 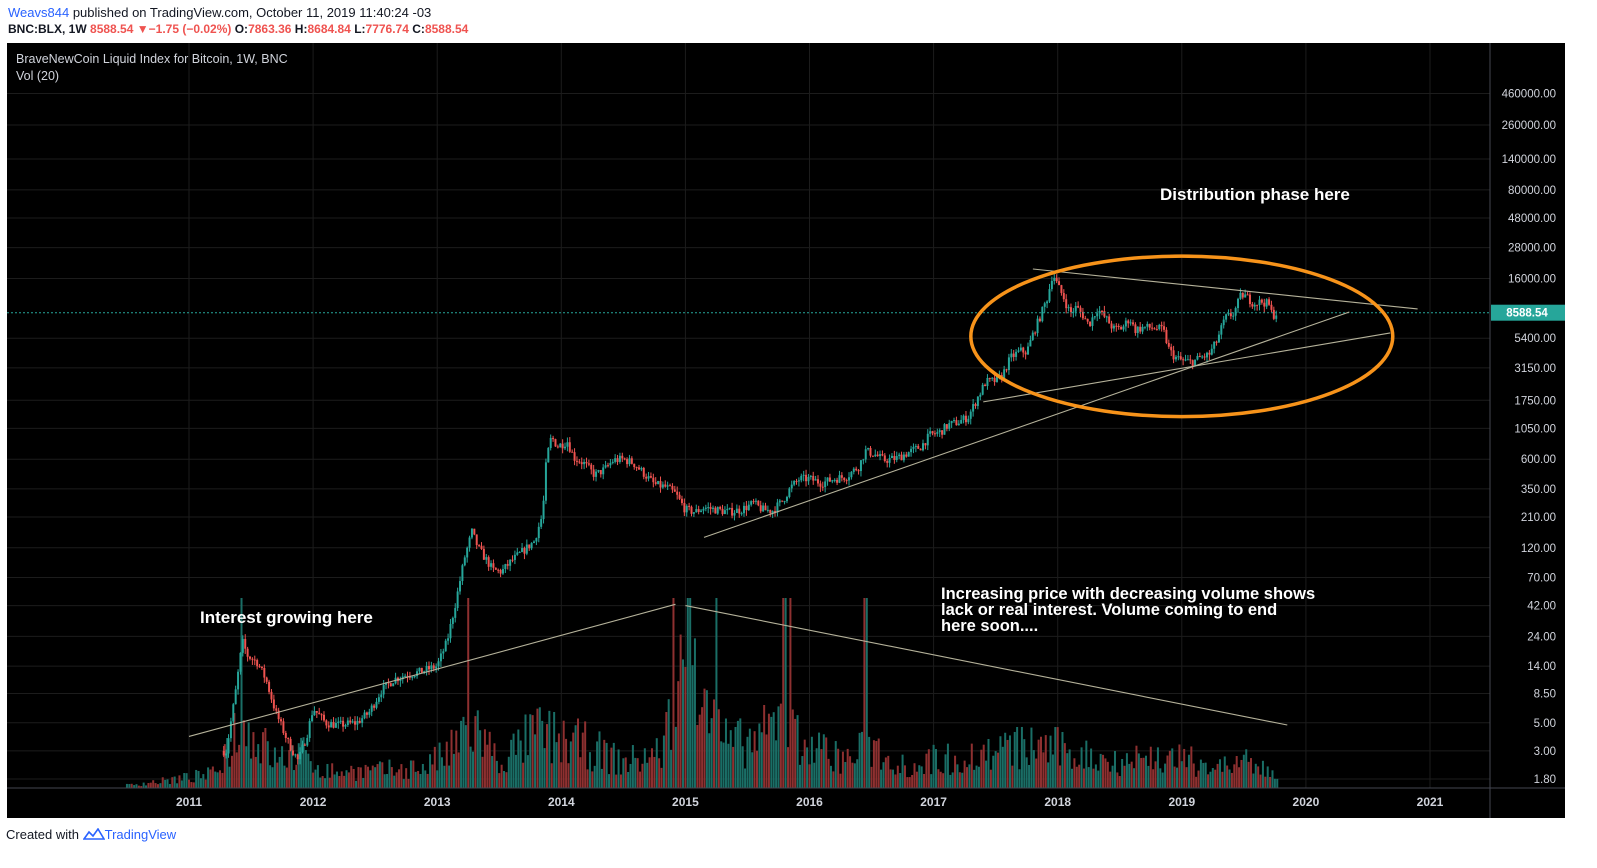 I want to click on high-label: H:, so click(x=301, y=29).